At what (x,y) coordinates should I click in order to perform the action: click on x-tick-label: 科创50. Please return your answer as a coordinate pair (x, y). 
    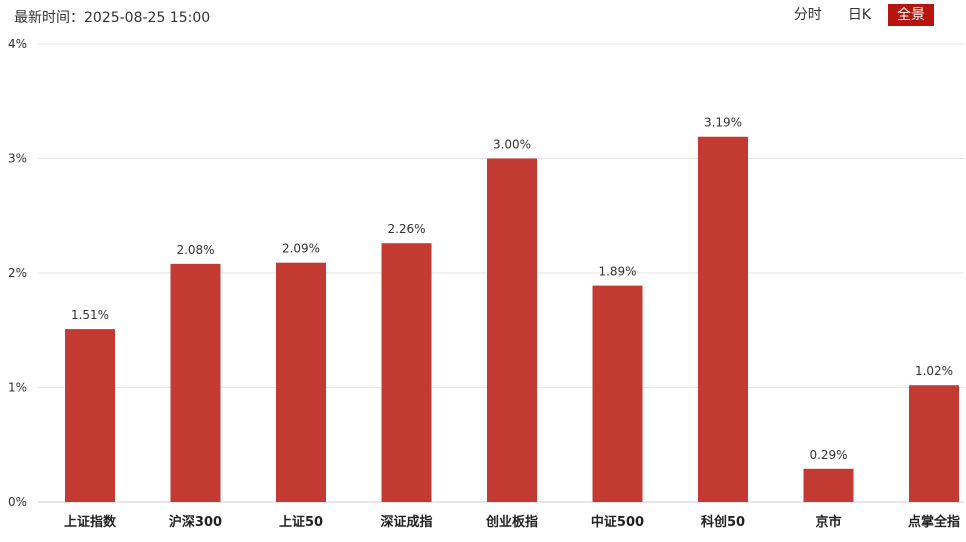
    Looking at the image, I should click on (723, 522).